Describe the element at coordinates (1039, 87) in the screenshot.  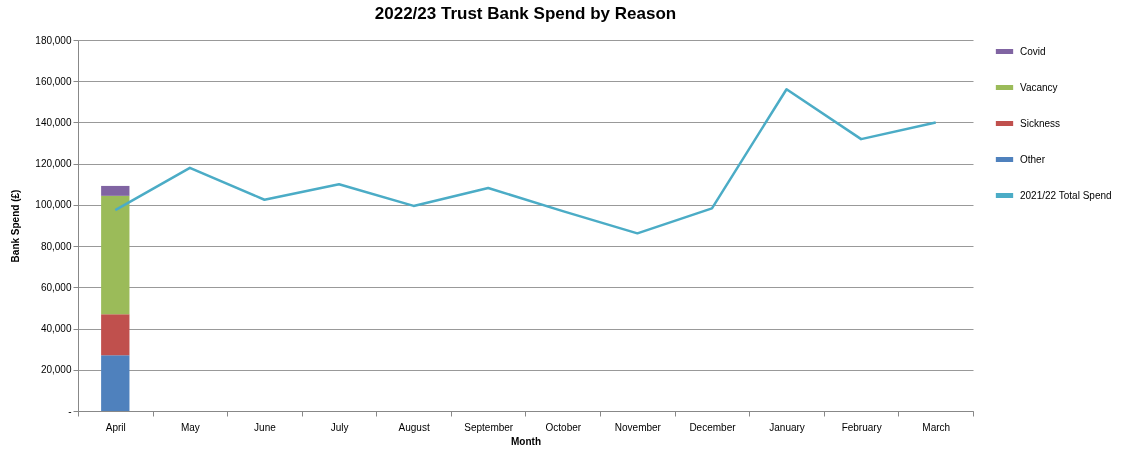
I see `legend-label: Vacancy` at that location.